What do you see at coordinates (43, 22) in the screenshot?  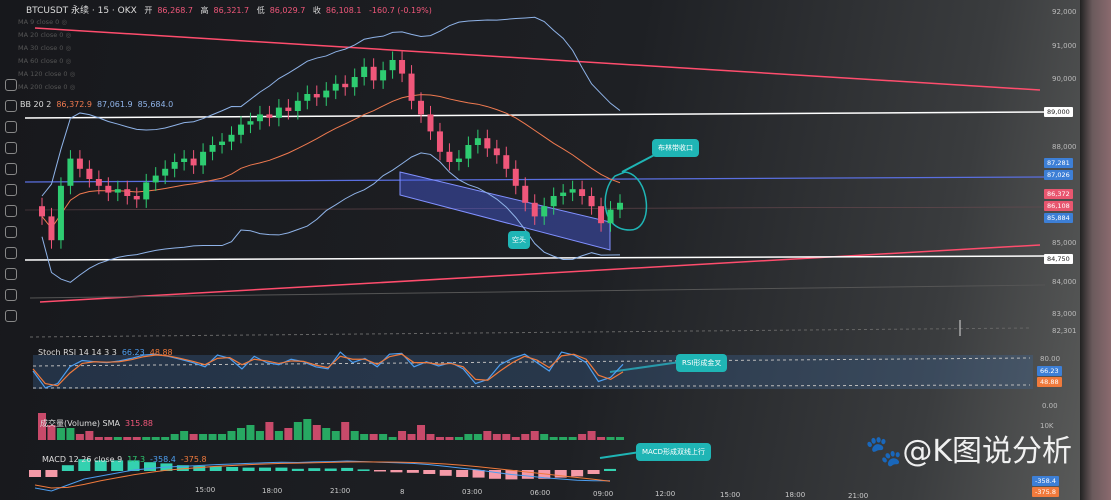 I see `hidden-indicator-row: MA 9 close 0 ◎` at bounding box center [43, 22].